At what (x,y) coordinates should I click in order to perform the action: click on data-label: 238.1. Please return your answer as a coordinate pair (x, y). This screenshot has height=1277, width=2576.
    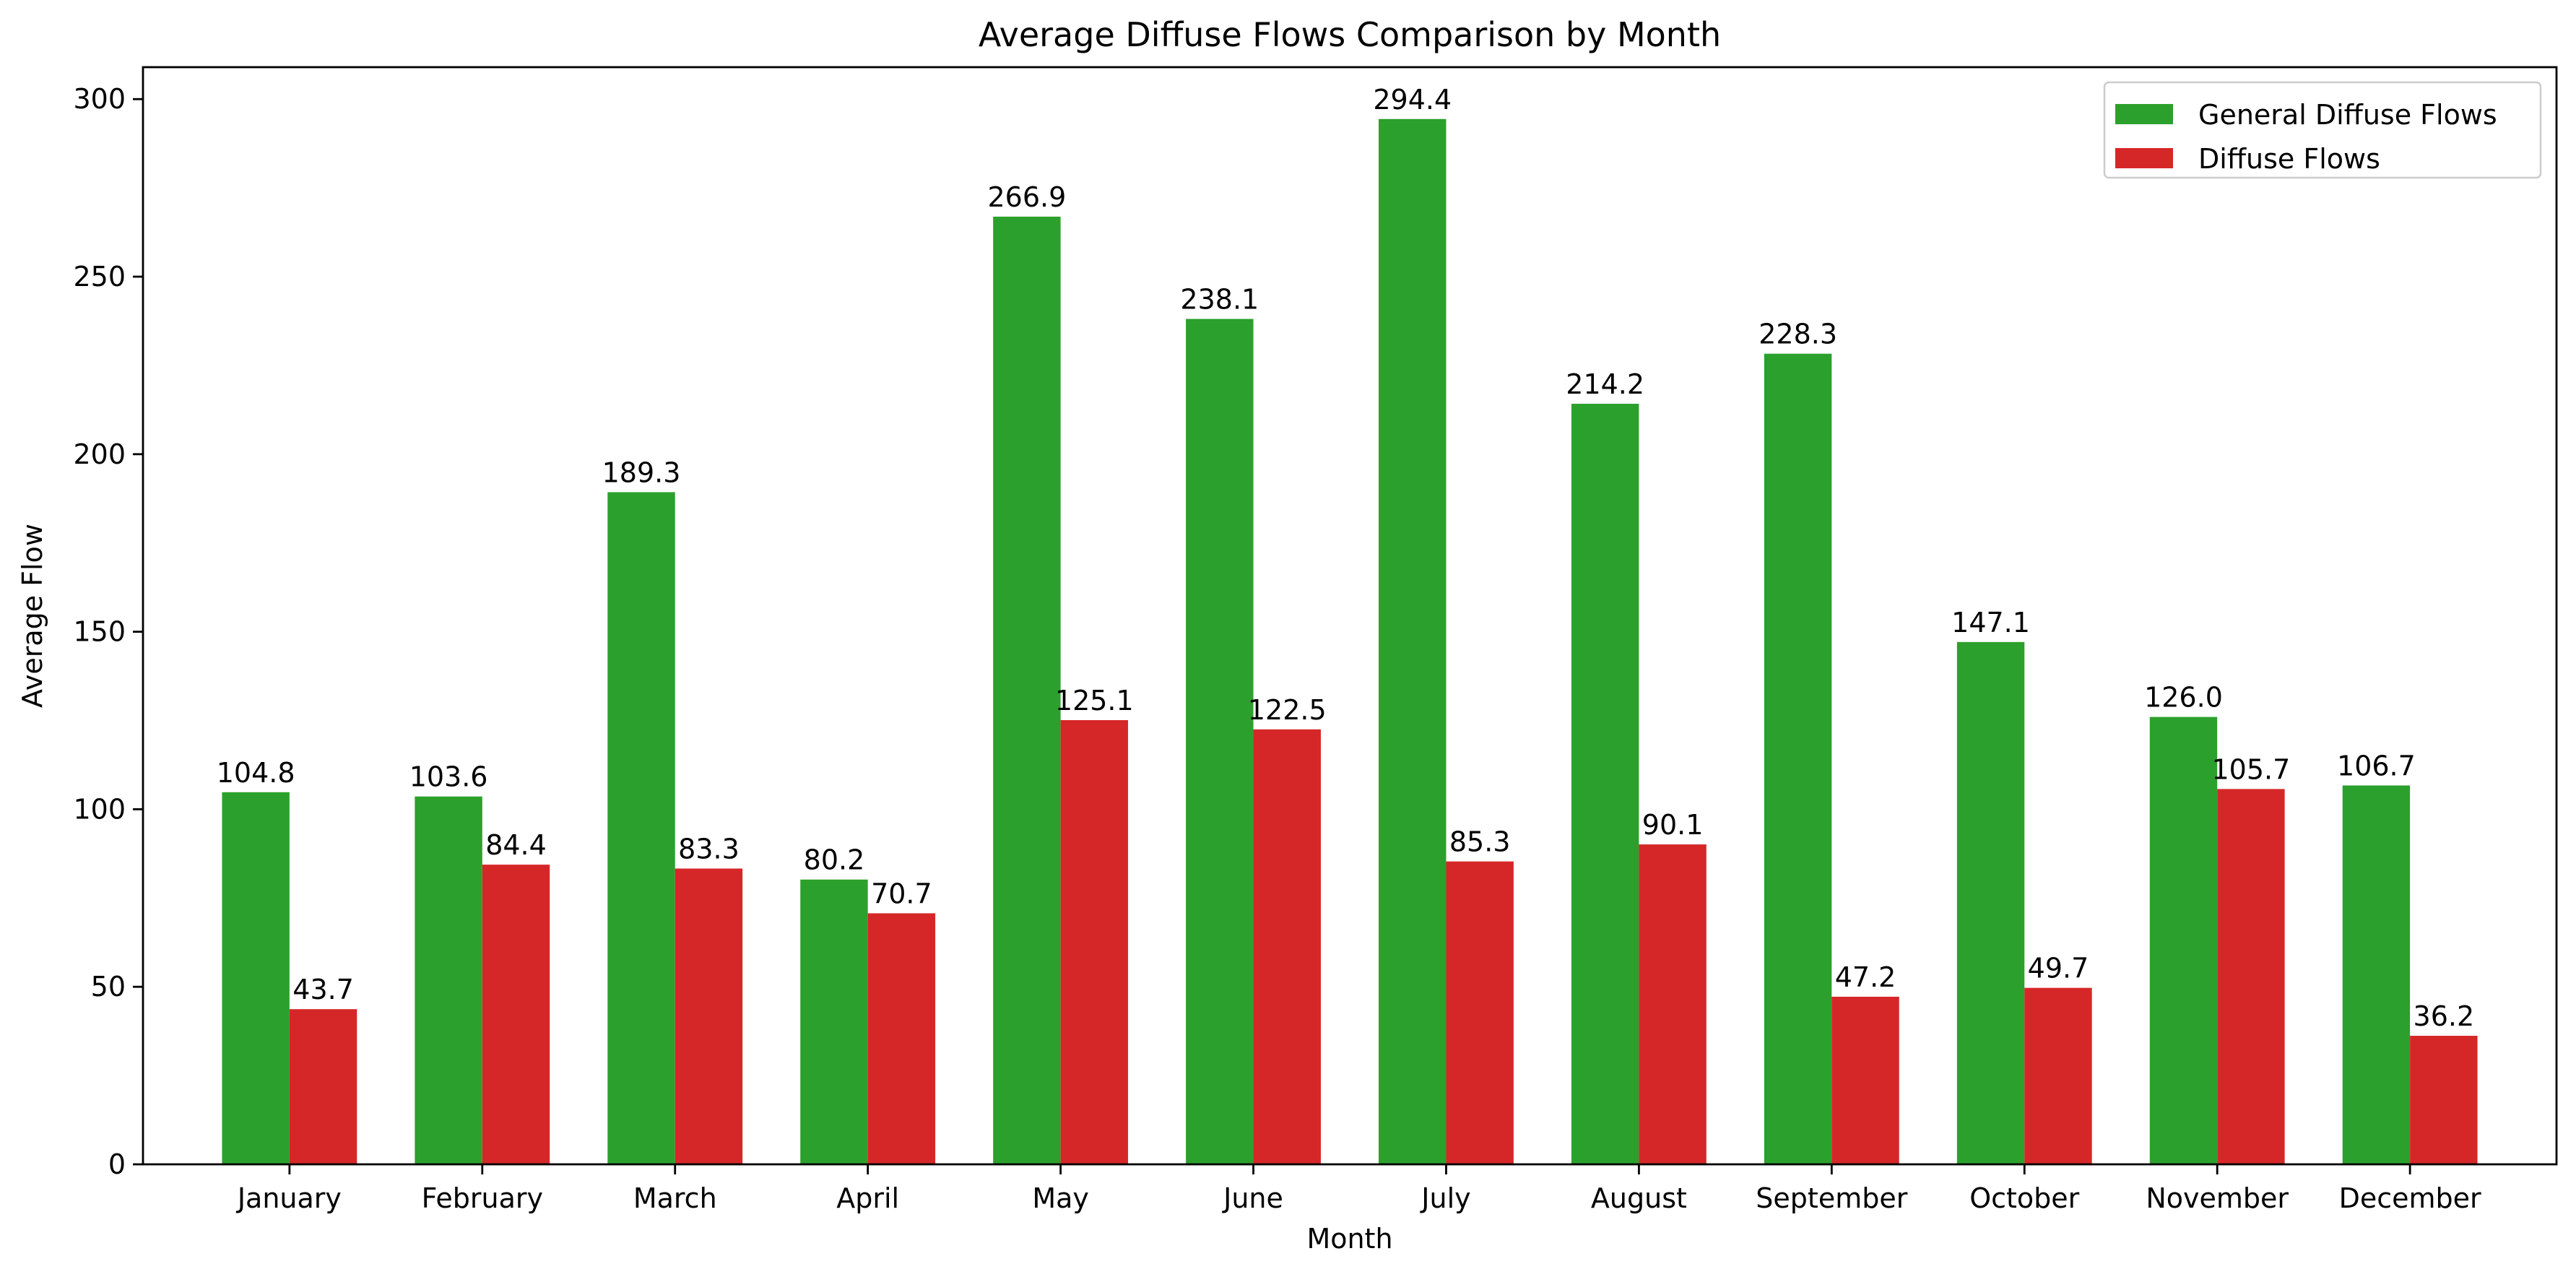
    Looking at the image, I should click on (1219, 300).